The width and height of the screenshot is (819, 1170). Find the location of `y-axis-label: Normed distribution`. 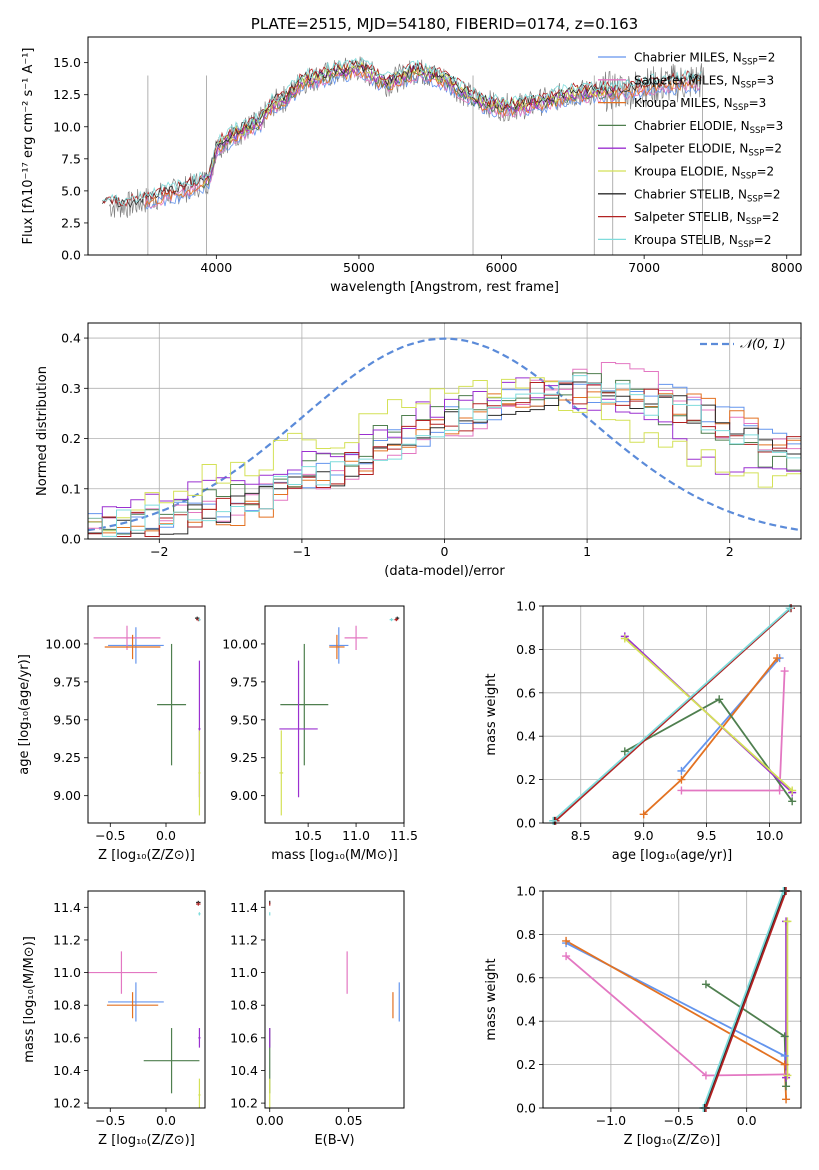

y-axis-label: Normed distribution is located at coordinates (42, 431).